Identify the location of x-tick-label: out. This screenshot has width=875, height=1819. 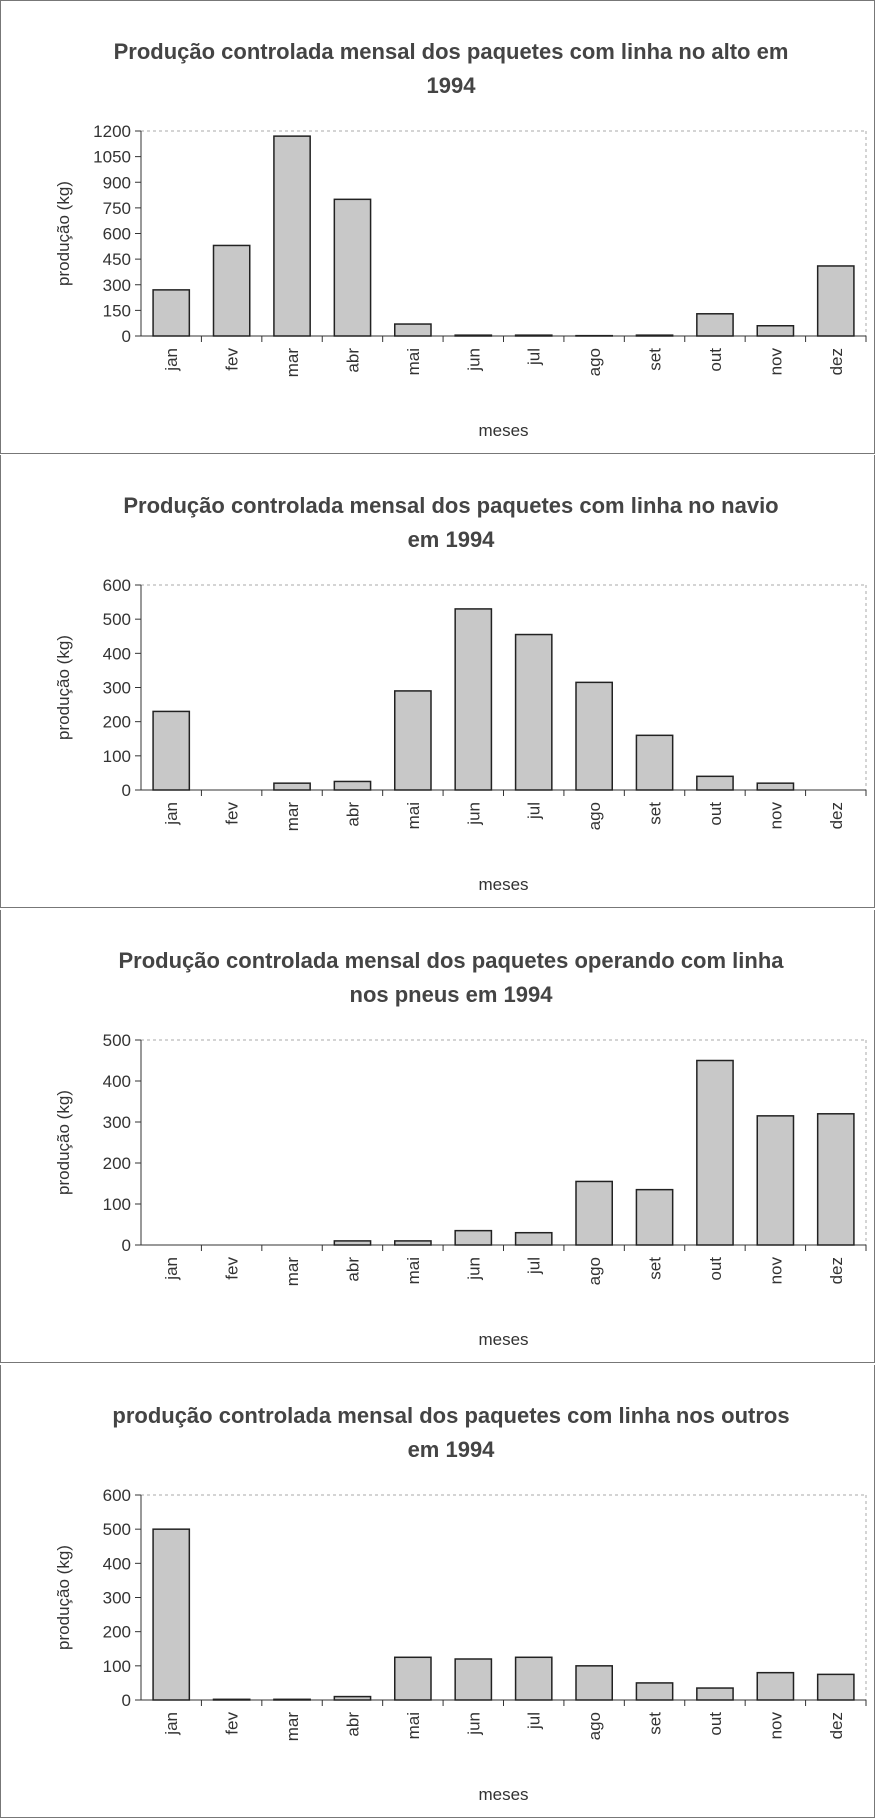
(715, 1724).